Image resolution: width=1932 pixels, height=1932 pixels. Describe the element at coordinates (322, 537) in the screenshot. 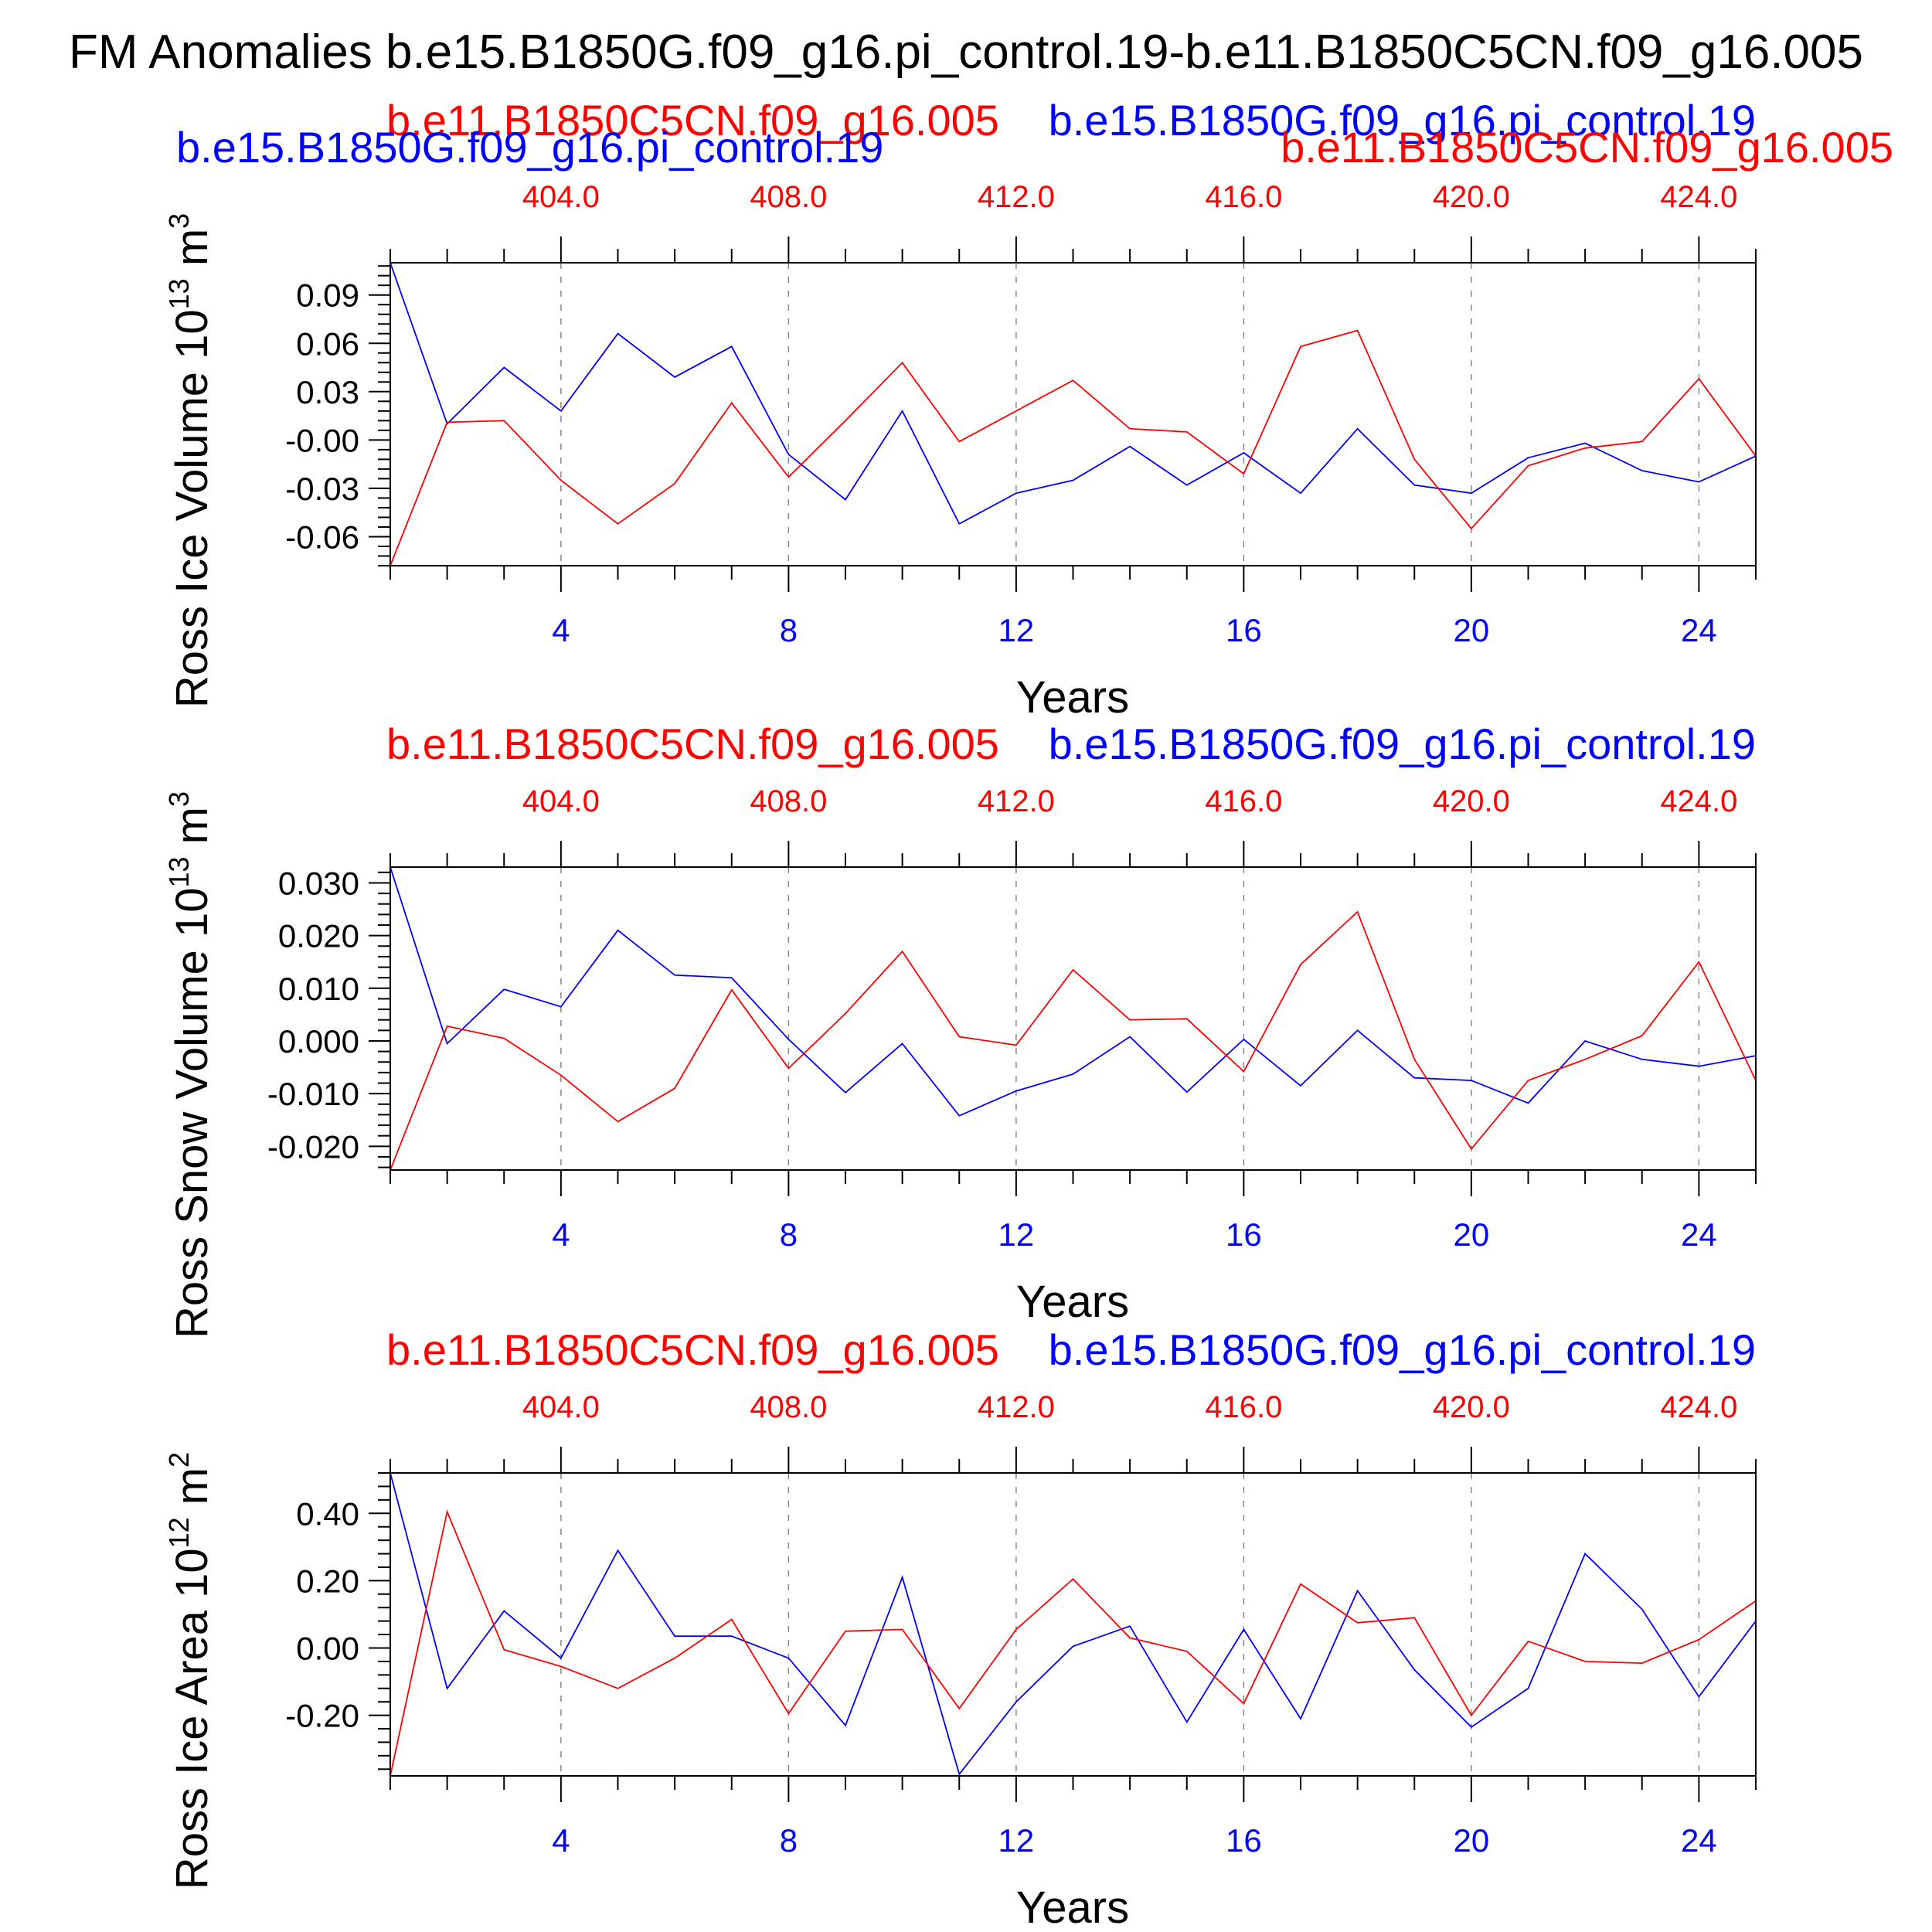

I see `y-tick-label: -0.06` at that location.